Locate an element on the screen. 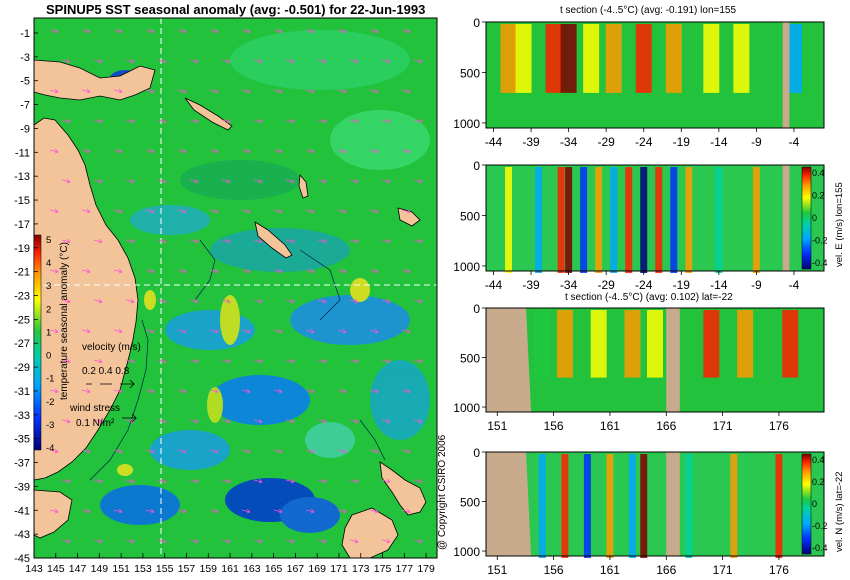 The height and width of the screenshot is (580, 850). panel-background is located at coordinates (655, 218).